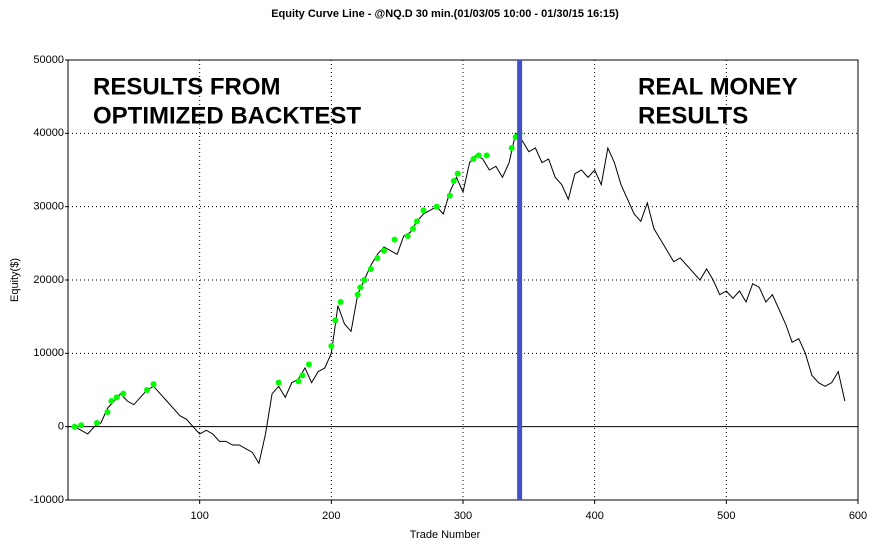 This screenshot has width=871, height=544. I want to click on x-tick-label: 300, so click(463, 516).